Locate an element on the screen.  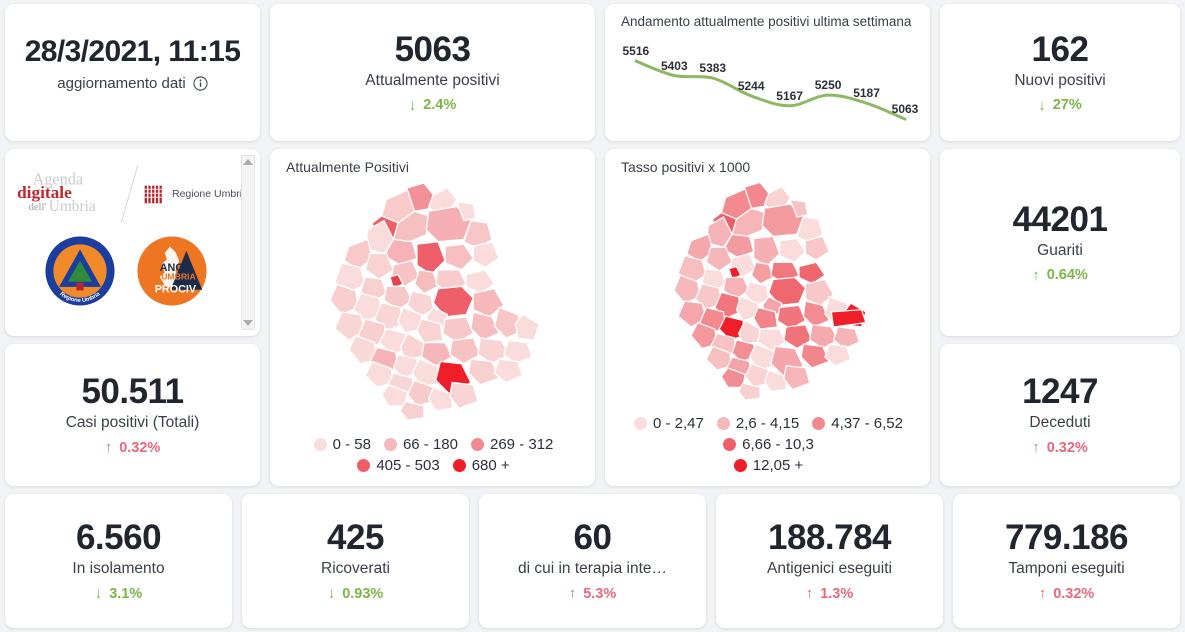
agenda-digitale-umbria-logo: Agenda digitale dell' Umbria is located at coordinates (67, 194).